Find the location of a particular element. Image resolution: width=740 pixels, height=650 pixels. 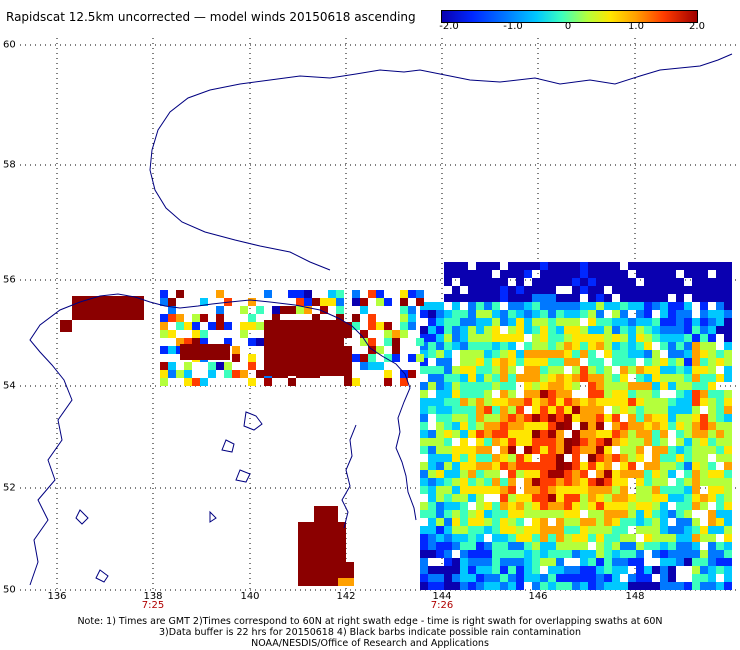

colorbar-label: 2.0 is located at coordinates (697, 26).